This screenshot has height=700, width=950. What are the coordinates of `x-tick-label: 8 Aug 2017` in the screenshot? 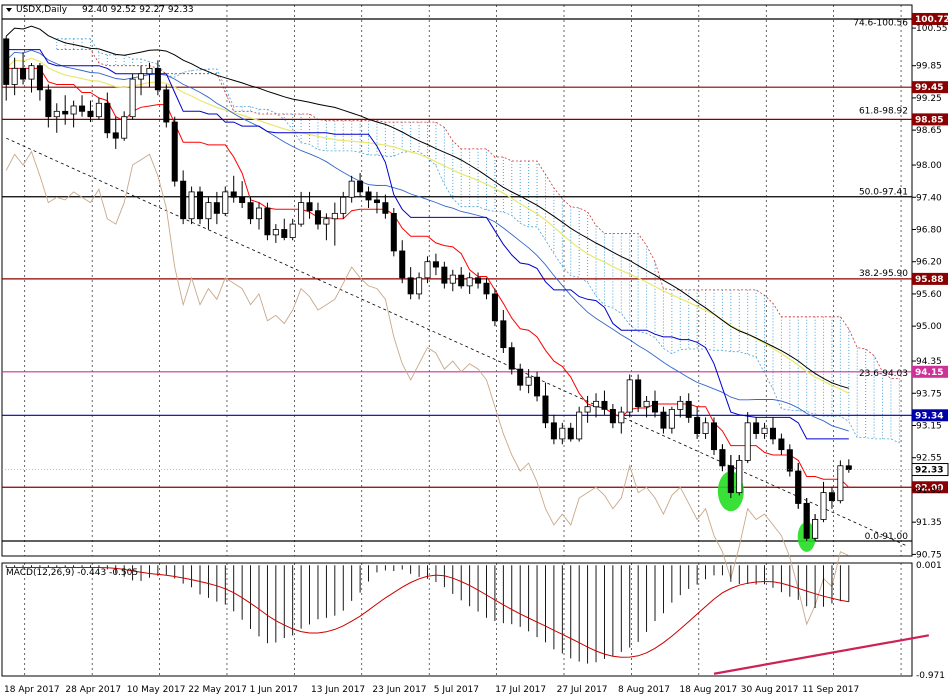 It's located at (644, 690).